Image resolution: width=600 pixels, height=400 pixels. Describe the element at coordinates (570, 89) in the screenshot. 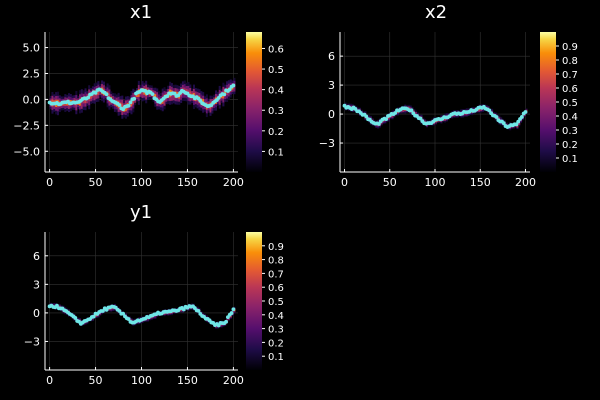

I see `colorbar-tick-label: 0.6` at that location.